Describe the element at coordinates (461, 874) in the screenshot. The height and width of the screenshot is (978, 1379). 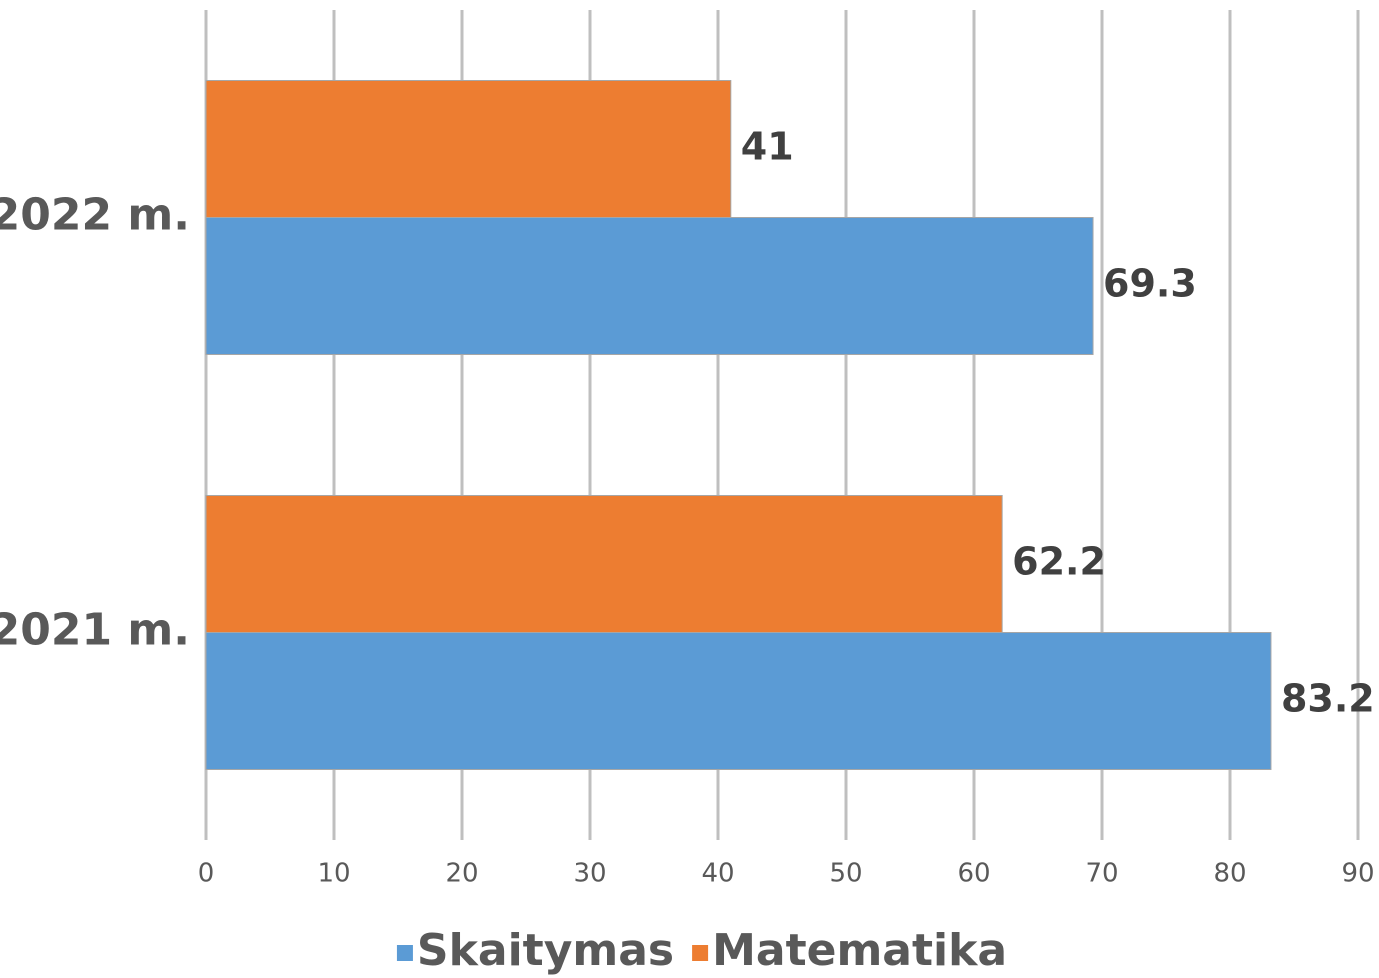
I see `x-tick-label: 20` at that location.